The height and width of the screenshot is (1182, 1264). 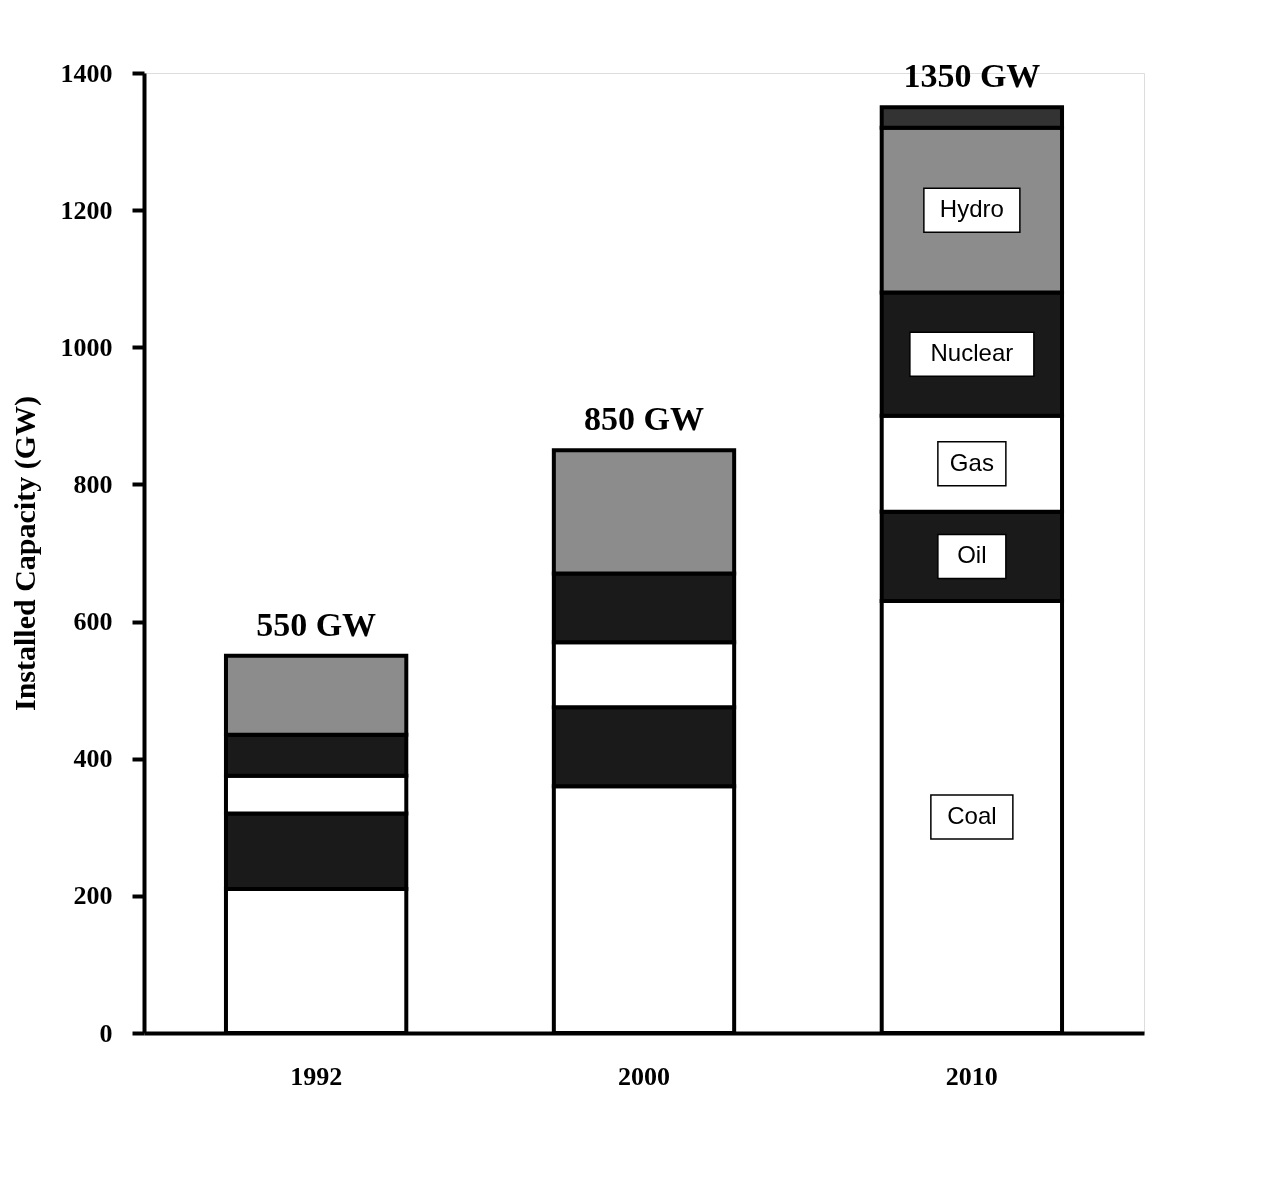 What do you see at coordinates (93, 896) in the screenshot?
I see `y-tick-label: 200` at bounding box center [93, 896].